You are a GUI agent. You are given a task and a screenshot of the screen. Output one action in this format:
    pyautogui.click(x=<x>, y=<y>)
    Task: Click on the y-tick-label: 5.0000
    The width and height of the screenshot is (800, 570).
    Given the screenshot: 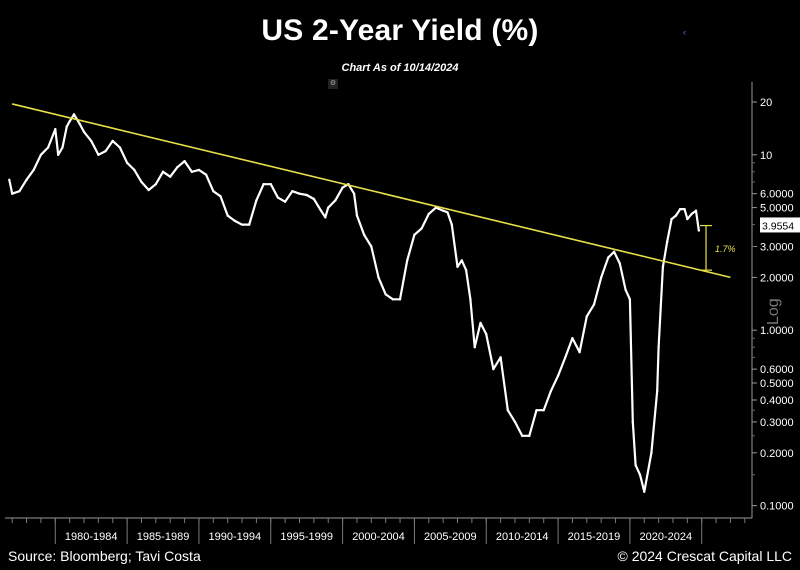 What is the action you would take?
    pyautogui.click(x=777, y=209)
    